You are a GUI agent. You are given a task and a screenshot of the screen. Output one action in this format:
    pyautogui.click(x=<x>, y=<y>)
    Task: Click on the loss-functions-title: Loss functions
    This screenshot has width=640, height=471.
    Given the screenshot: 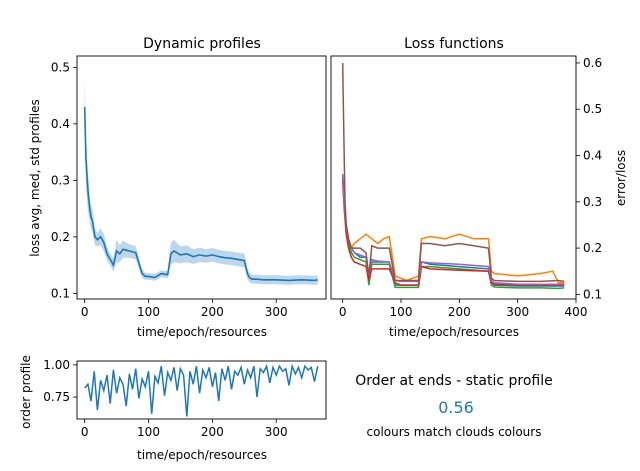 What is the action you would take?
    pyautogui.click(x=454, y=44)
    